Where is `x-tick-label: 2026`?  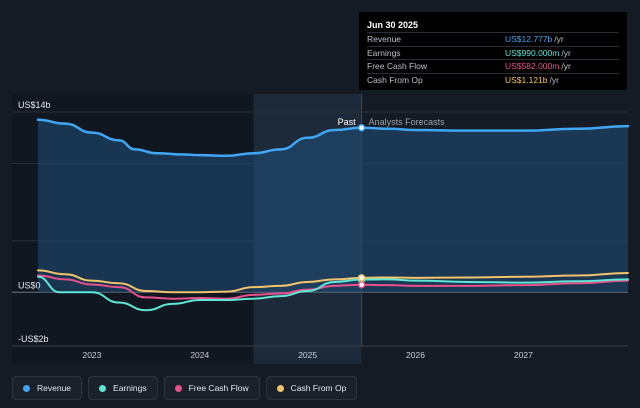 x-tick-label: 2026 is located at coordinates (415, 355).